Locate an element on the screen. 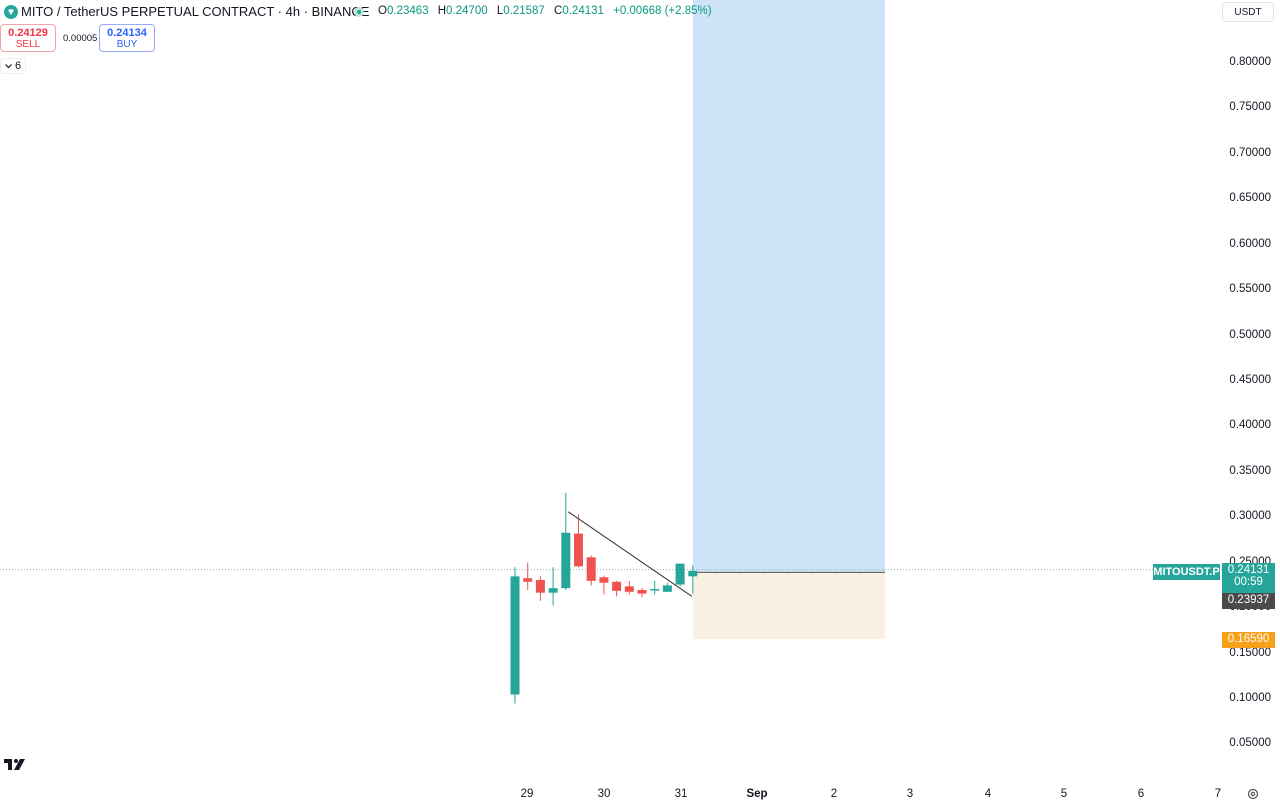 This screenshot has width=1280, height=806. indicators-count: 6 is located at coordinates (18, 66).